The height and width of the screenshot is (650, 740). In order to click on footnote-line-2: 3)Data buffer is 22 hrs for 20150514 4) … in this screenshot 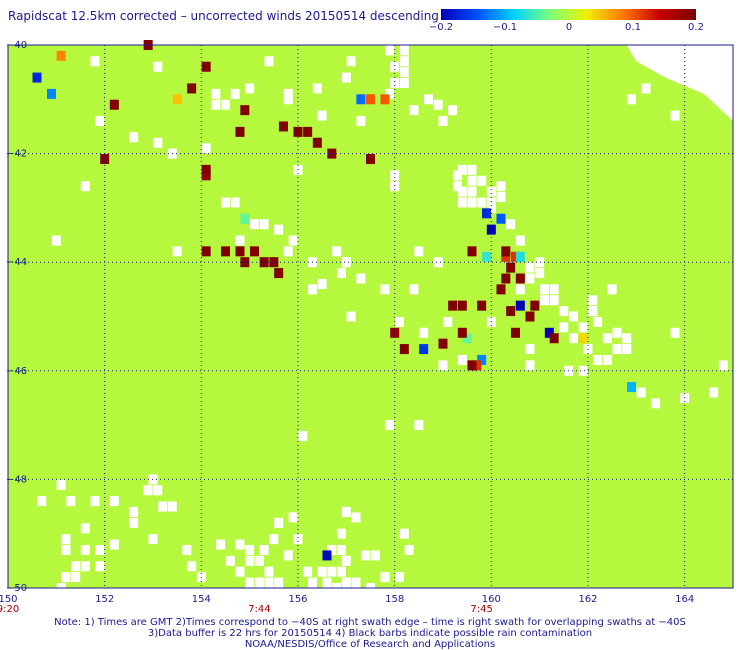, I will do `click(370, 633)`.